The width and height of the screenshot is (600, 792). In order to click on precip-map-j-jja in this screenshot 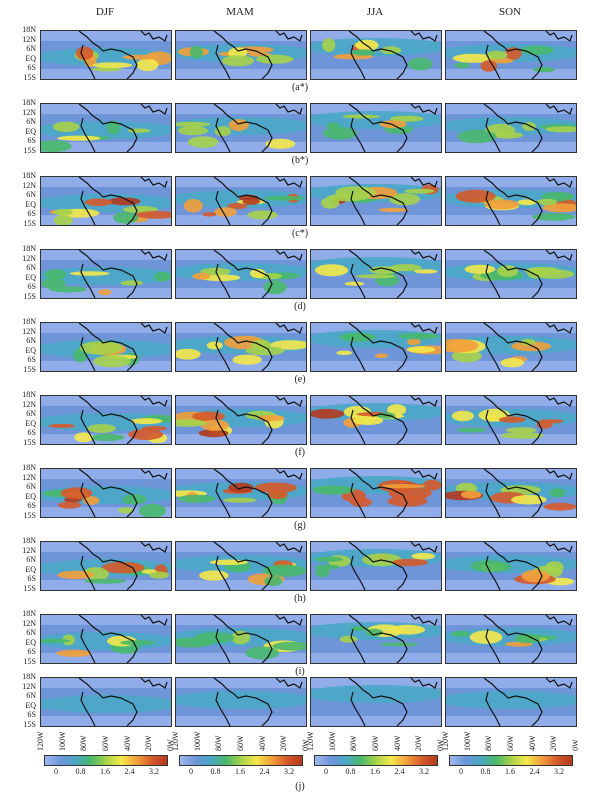, I will do `click(376, 702)`.